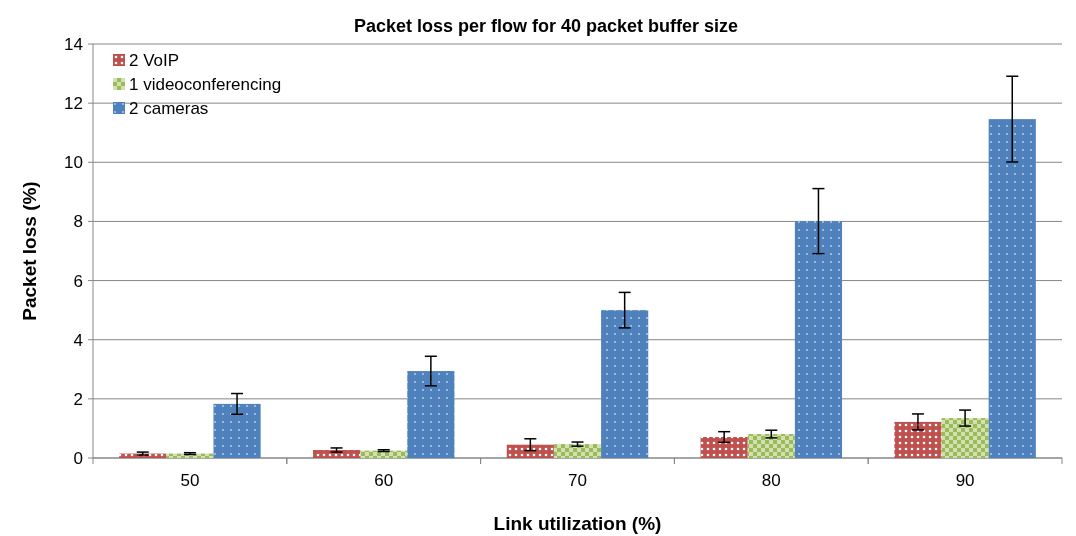 This screenshot has width=1076, height=536. I want to click on y-tick-label: 8, so click(78, 222).